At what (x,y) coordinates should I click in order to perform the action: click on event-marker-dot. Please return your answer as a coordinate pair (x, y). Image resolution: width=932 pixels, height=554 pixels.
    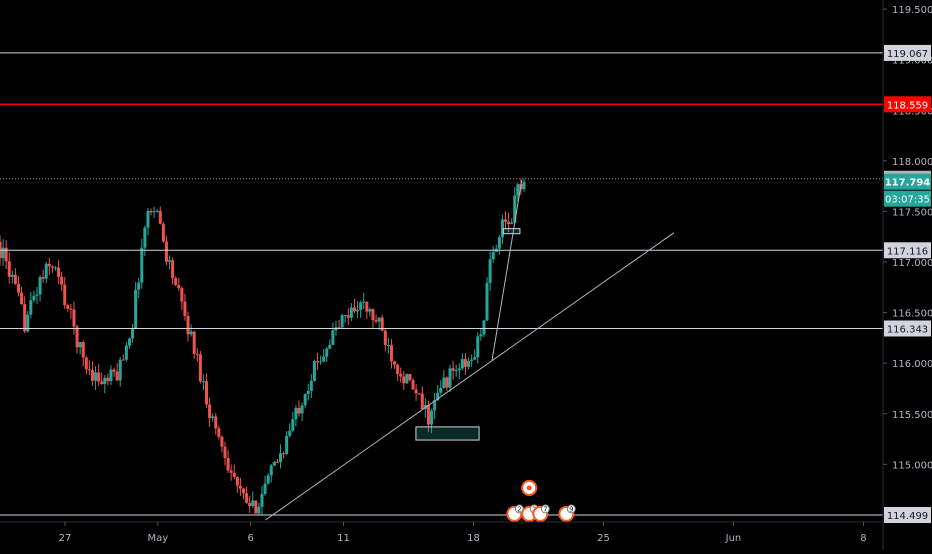
    Looking at the image, I should click on (529, 488).